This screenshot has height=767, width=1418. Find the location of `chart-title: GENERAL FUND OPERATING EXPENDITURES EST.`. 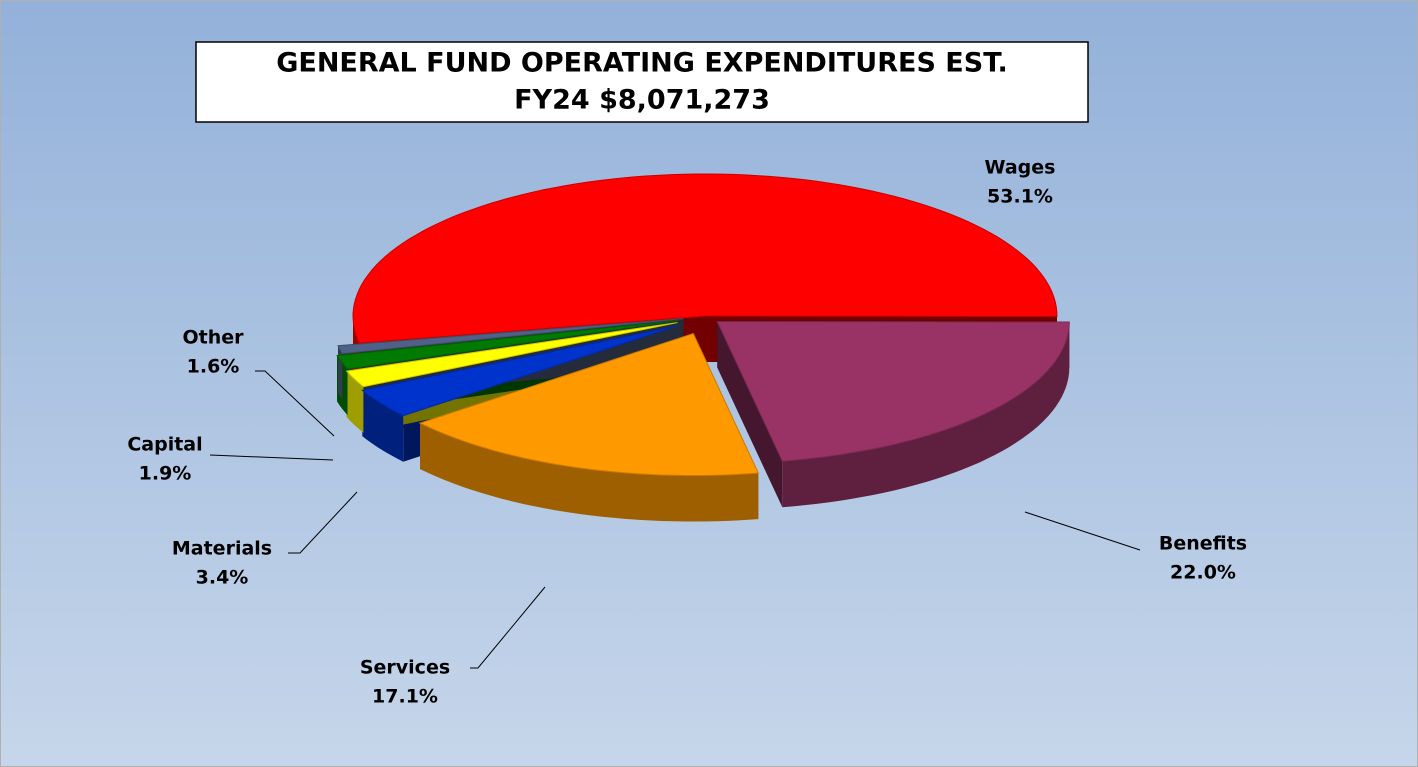

chart-title: GENERAL FUND OPERATING EXPENDITURES EST. is located at coordinates (642, 63).